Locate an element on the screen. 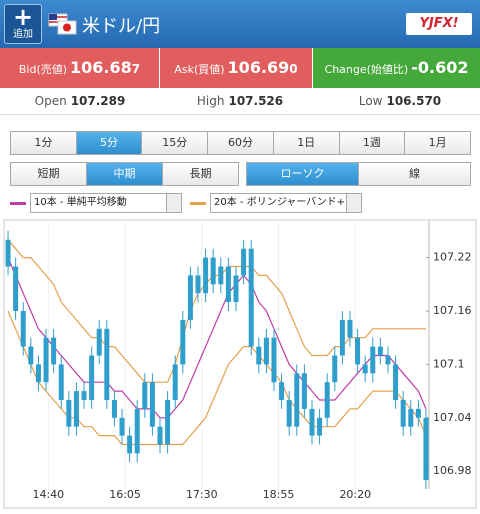 The image size is (480, 514). change-label: Change(始値比) is located at coordinates (366, 69).